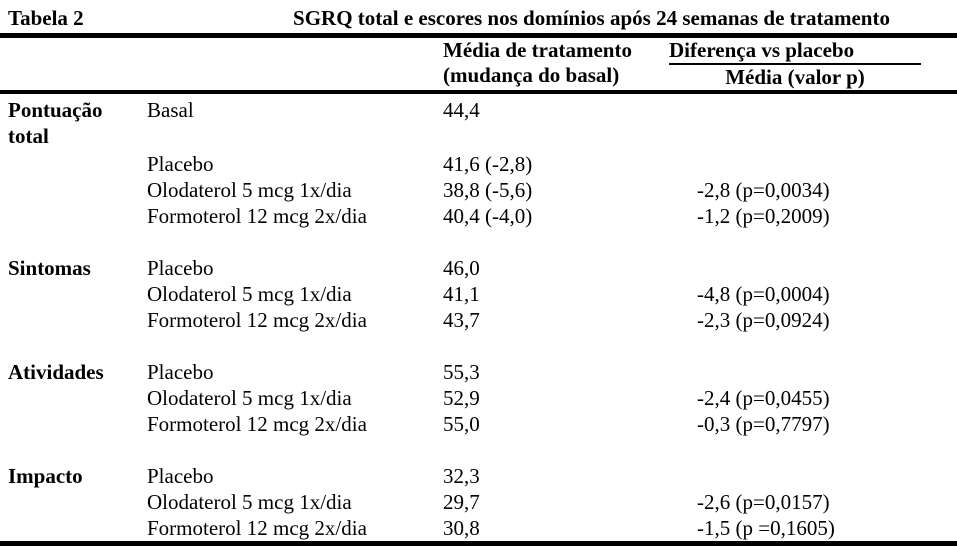  Describe the element at coordinates (795, 77) in the screenshot. I see `difference-header-line2: Média (valor p)` at that location.